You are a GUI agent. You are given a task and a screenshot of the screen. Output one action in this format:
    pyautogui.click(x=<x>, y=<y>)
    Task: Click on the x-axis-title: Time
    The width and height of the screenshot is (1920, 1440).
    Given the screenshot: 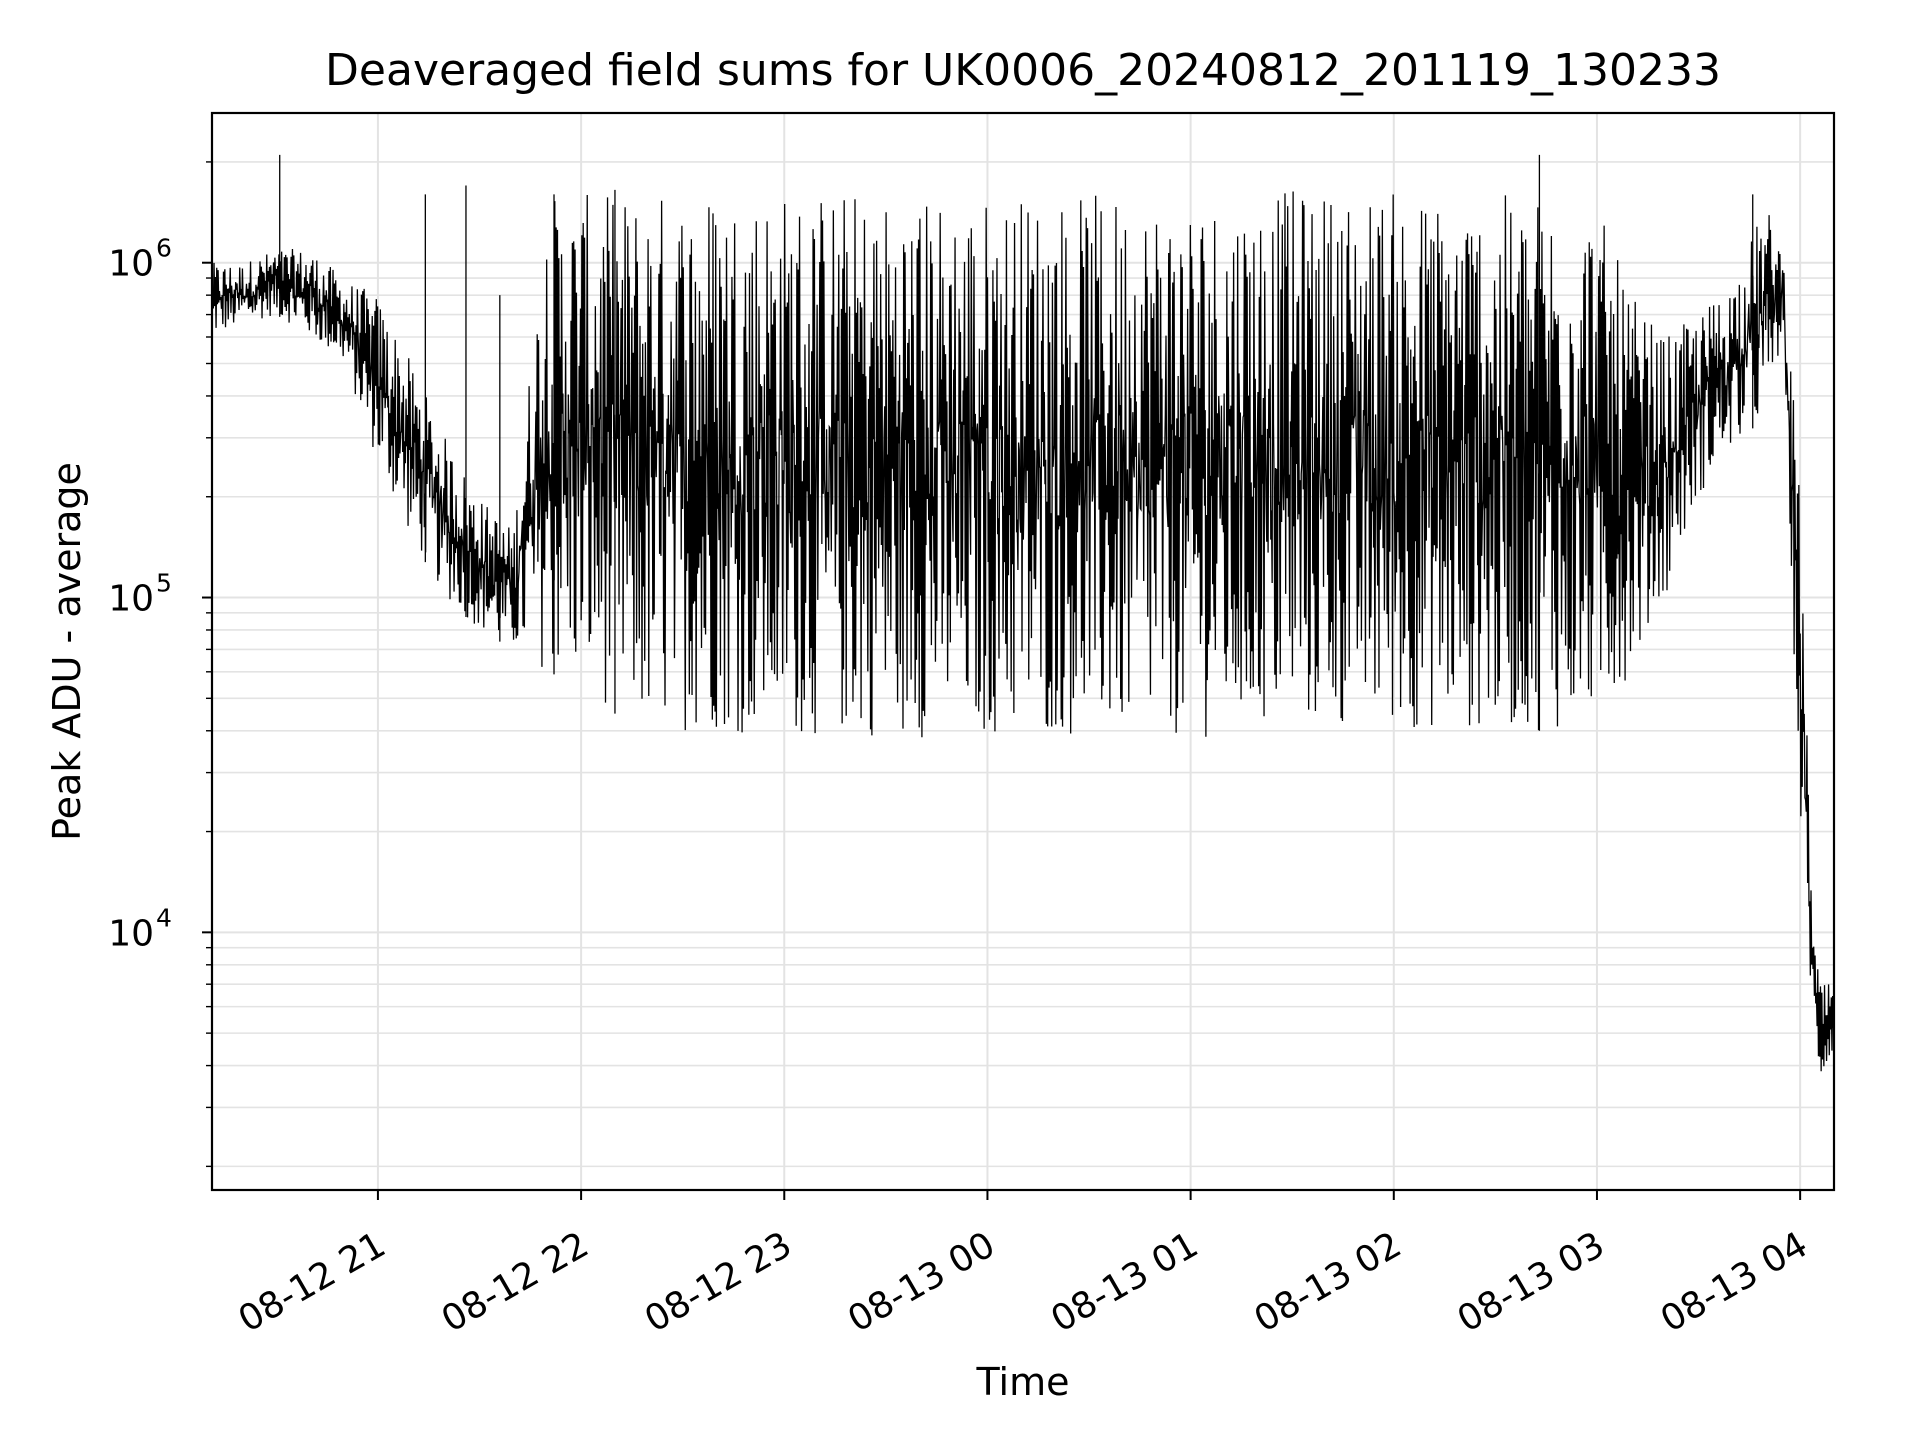 What is the action you would take?
    pyautogui.click(x=1023, y=1382)
    